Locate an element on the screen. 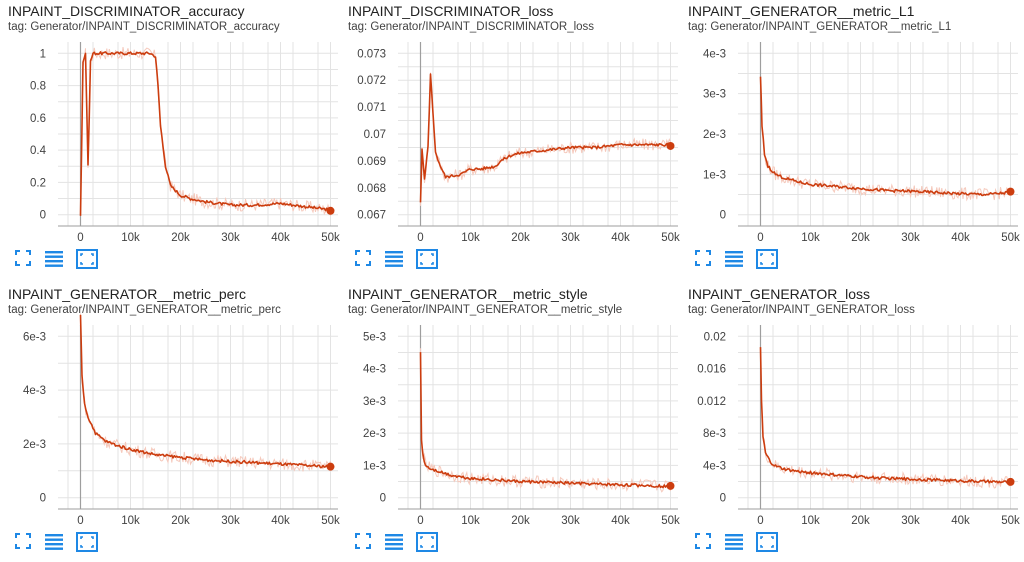 This screenshot has width=1024, height=562. chart-title: INPAINT_GENERATOR_loss is located at coordinates (779, 294).